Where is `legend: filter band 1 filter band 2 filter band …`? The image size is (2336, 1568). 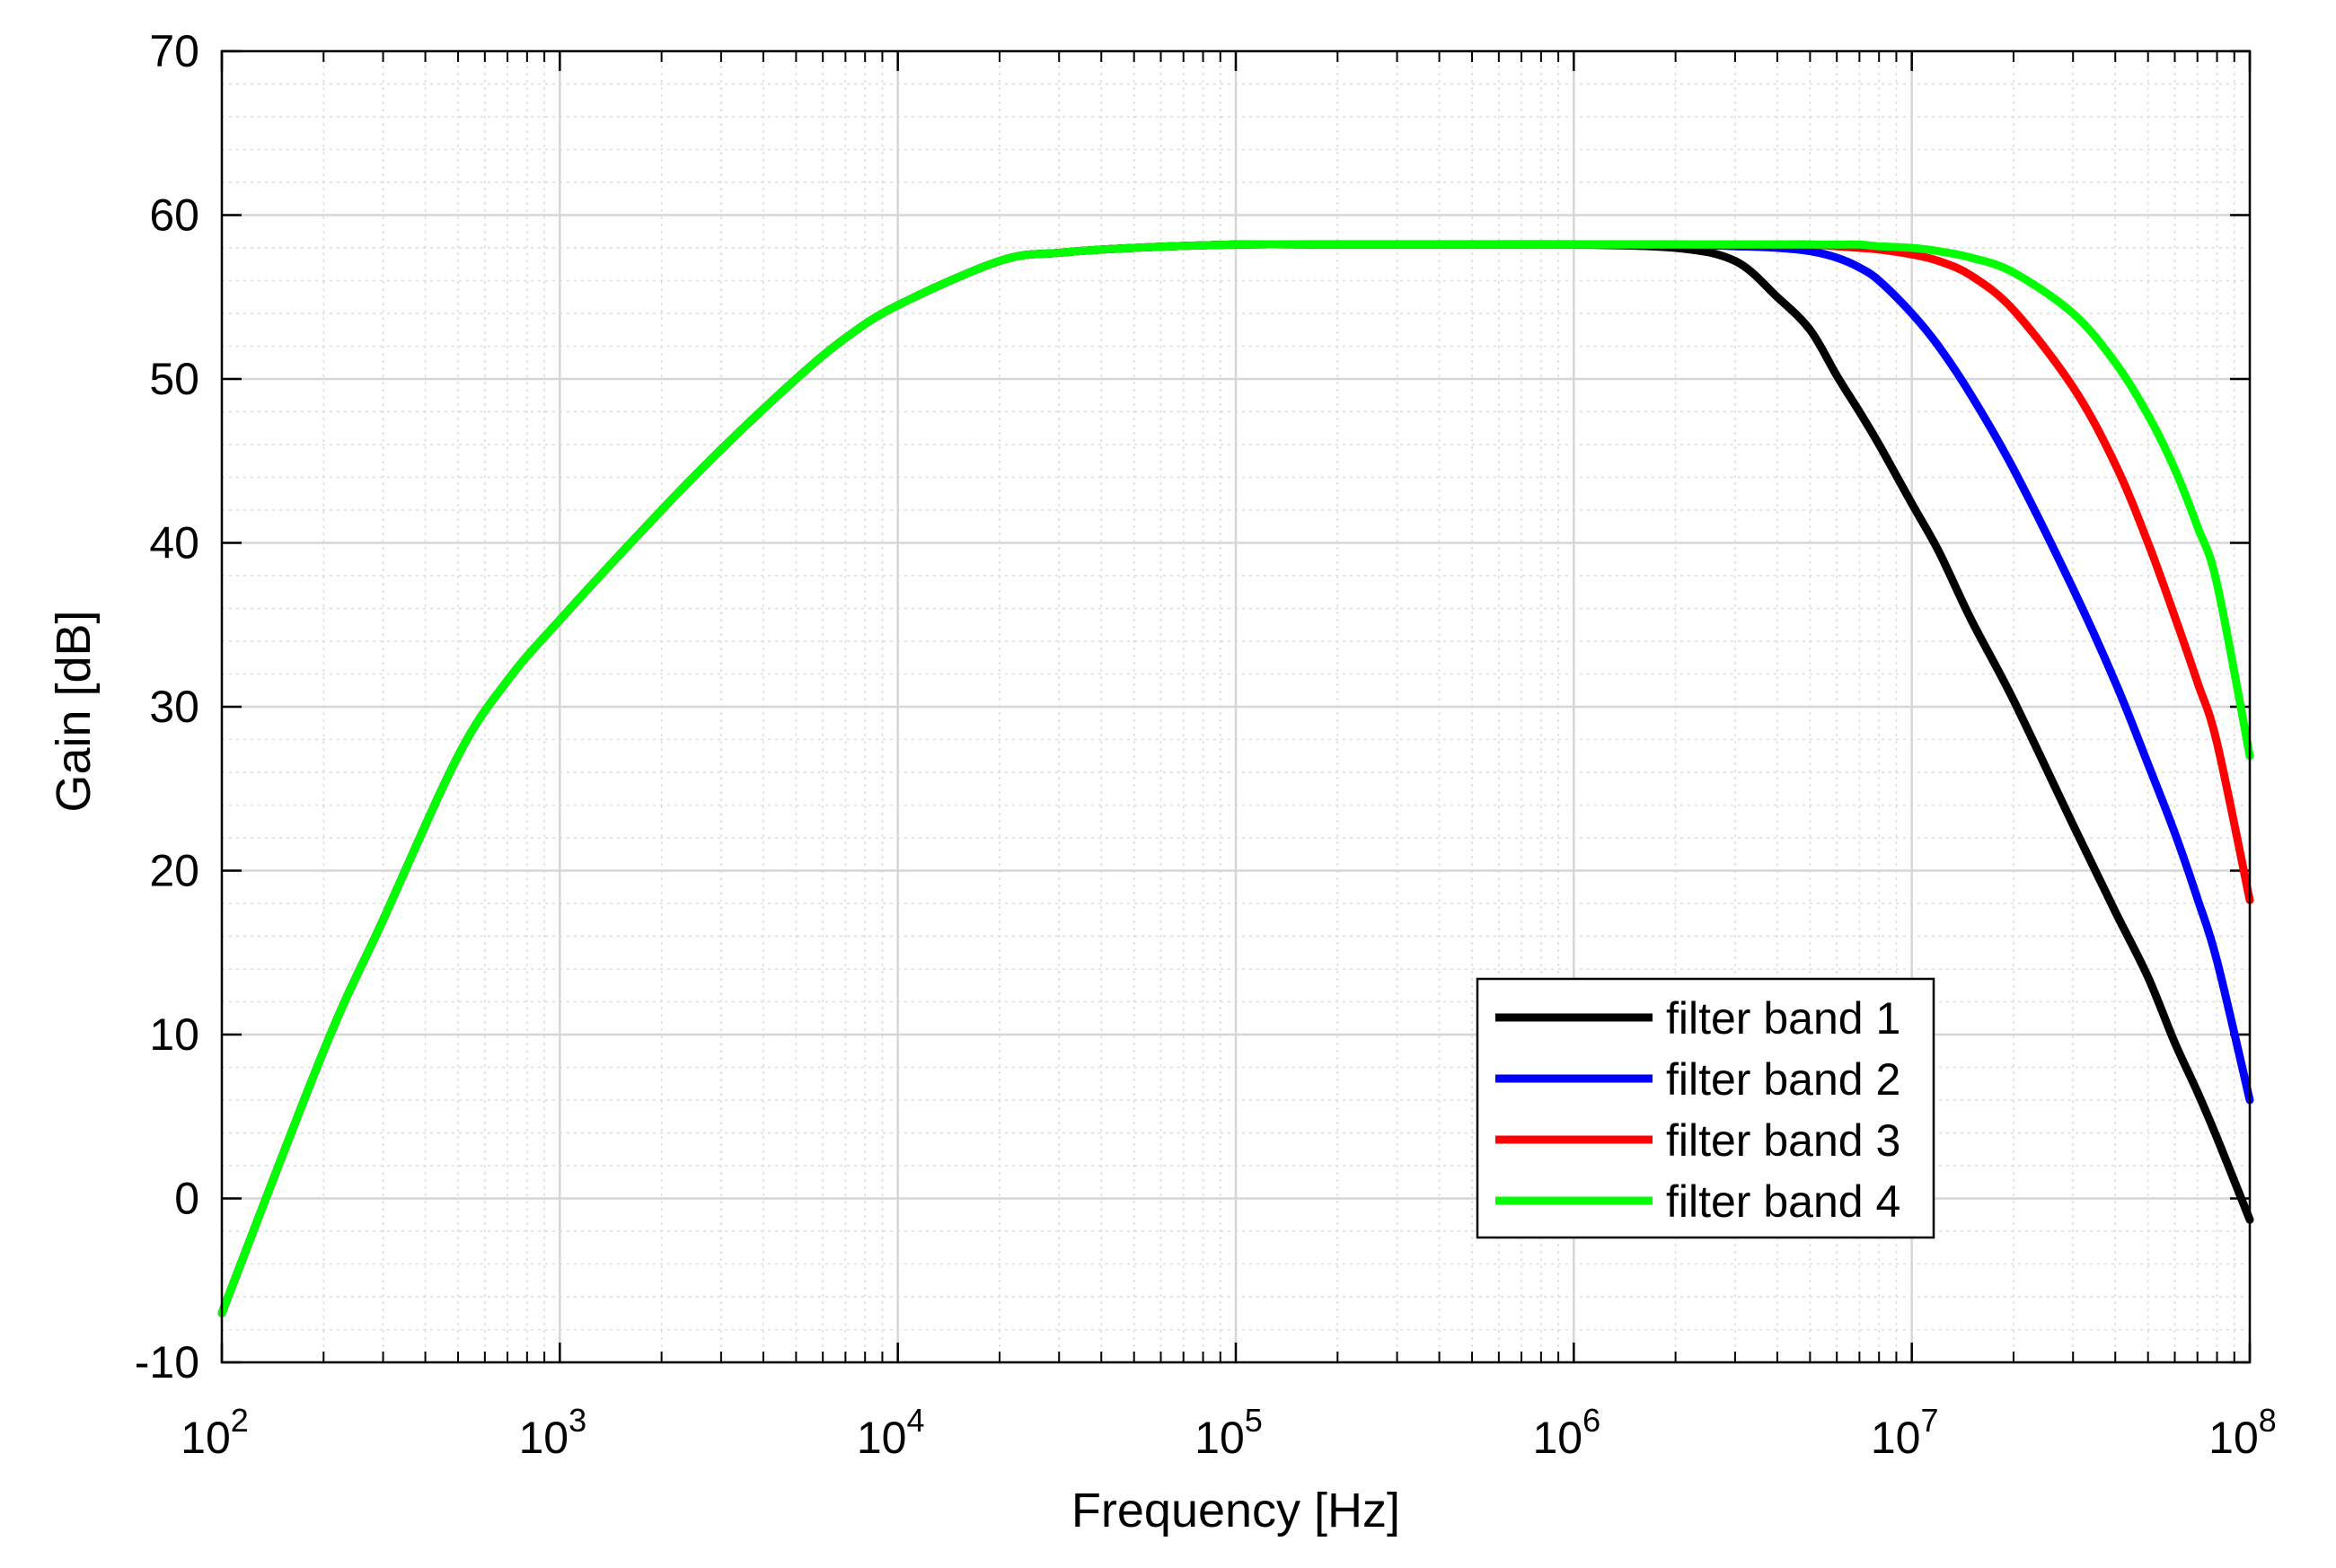 legend: filter band 1 filter band 2 filter band … is located at coordinates (1706, 1108).